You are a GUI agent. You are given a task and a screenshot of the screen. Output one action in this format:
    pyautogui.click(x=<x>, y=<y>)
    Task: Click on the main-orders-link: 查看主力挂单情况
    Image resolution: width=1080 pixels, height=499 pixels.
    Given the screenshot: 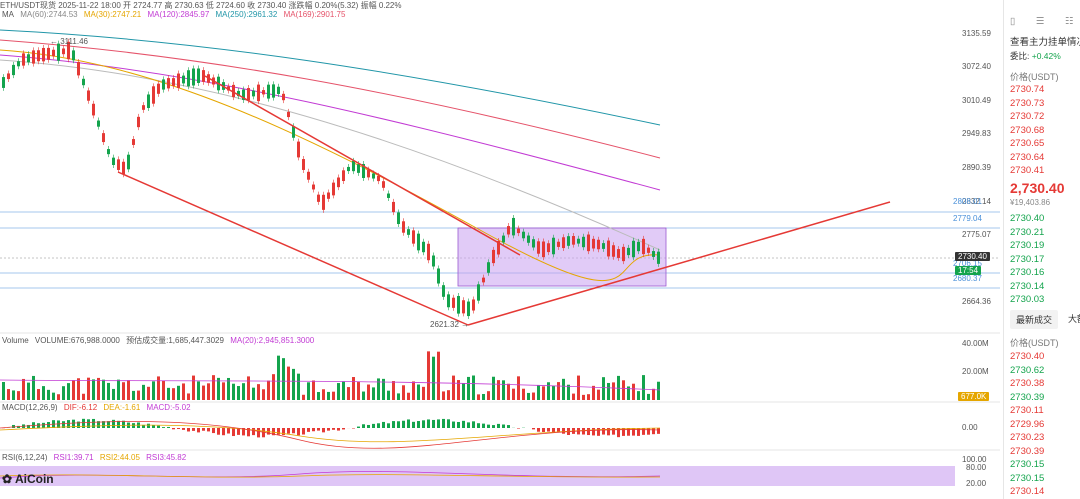 What is the action you would take?
    pyautogui.click(x=1045, y=42)
    